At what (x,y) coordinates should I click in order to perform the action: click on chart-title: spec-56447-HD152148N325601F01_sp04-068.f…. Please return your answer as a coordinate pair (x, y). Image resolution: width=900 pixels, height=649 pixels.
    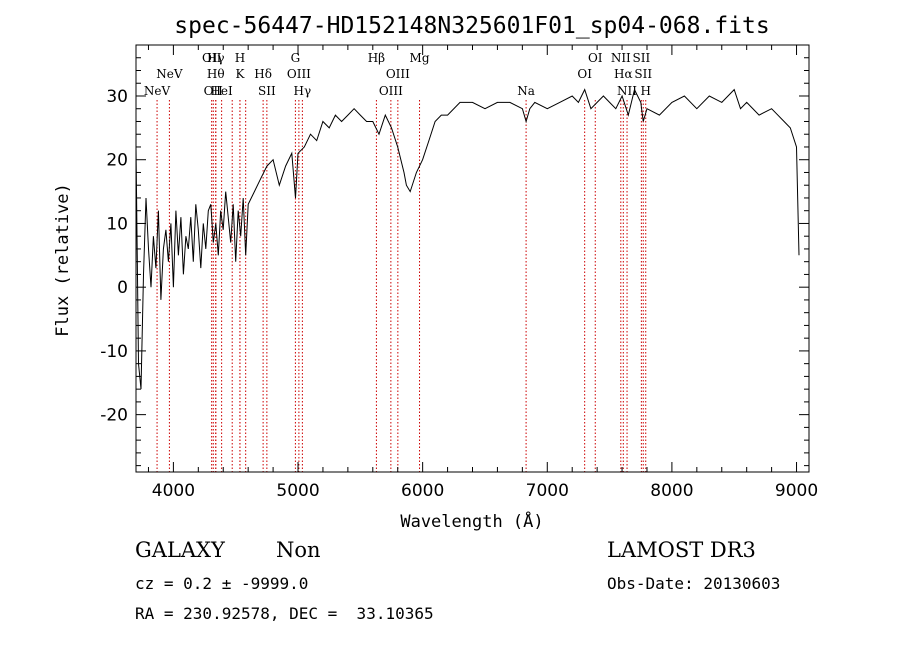
    Looking at the image, I should click on (471, 26).